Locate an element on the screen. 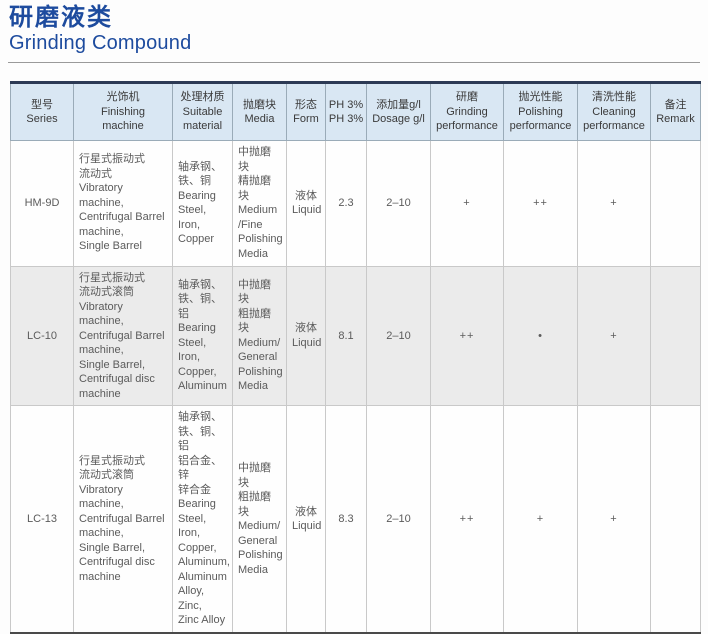  page-title: 研磨液类 Grinding Compound is located at coordinates (354, 27).